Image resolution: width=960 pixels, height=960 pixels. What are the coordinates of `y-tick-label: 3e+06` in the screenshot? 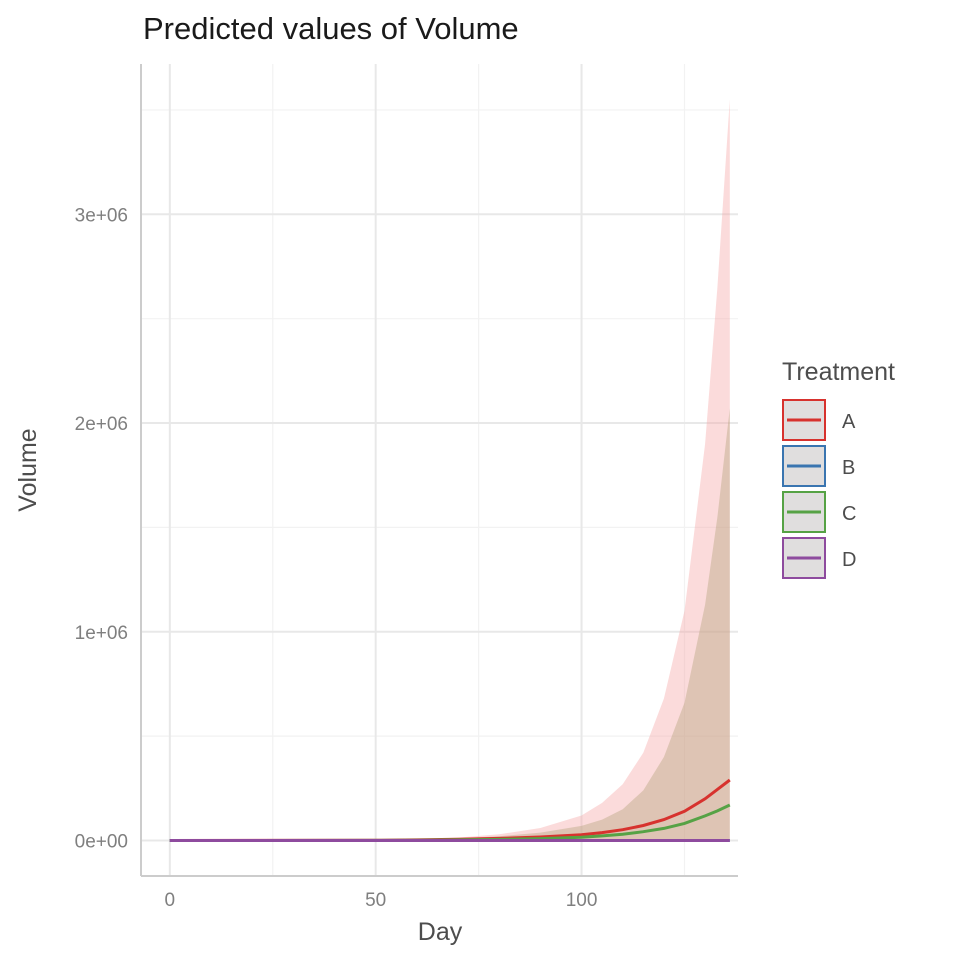 It's located at (101, 215).